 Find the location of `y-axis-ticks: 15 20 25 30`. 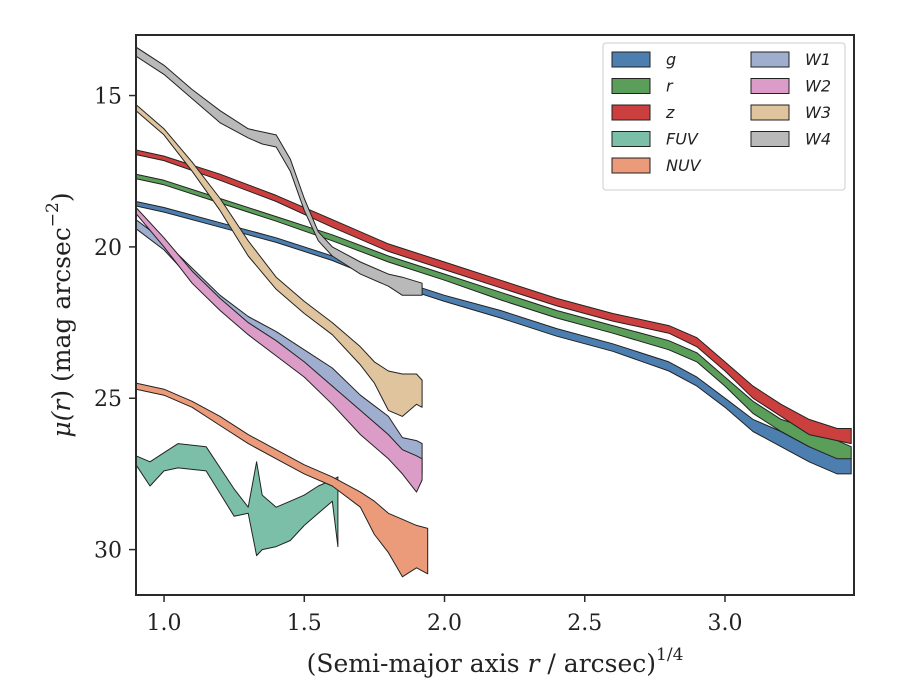

y-axis-ticks: 15 20 25 30 is located at coordinates (115, 324).